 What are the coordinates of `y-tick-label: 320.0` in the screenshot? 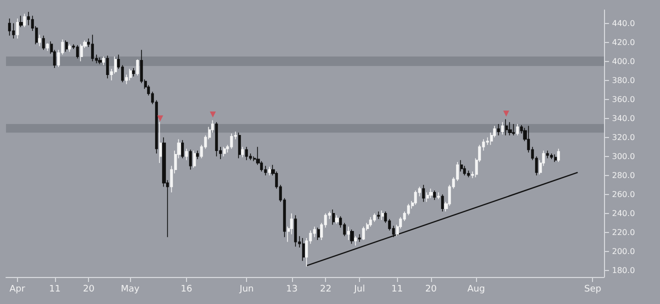 It's located at (623, 137).